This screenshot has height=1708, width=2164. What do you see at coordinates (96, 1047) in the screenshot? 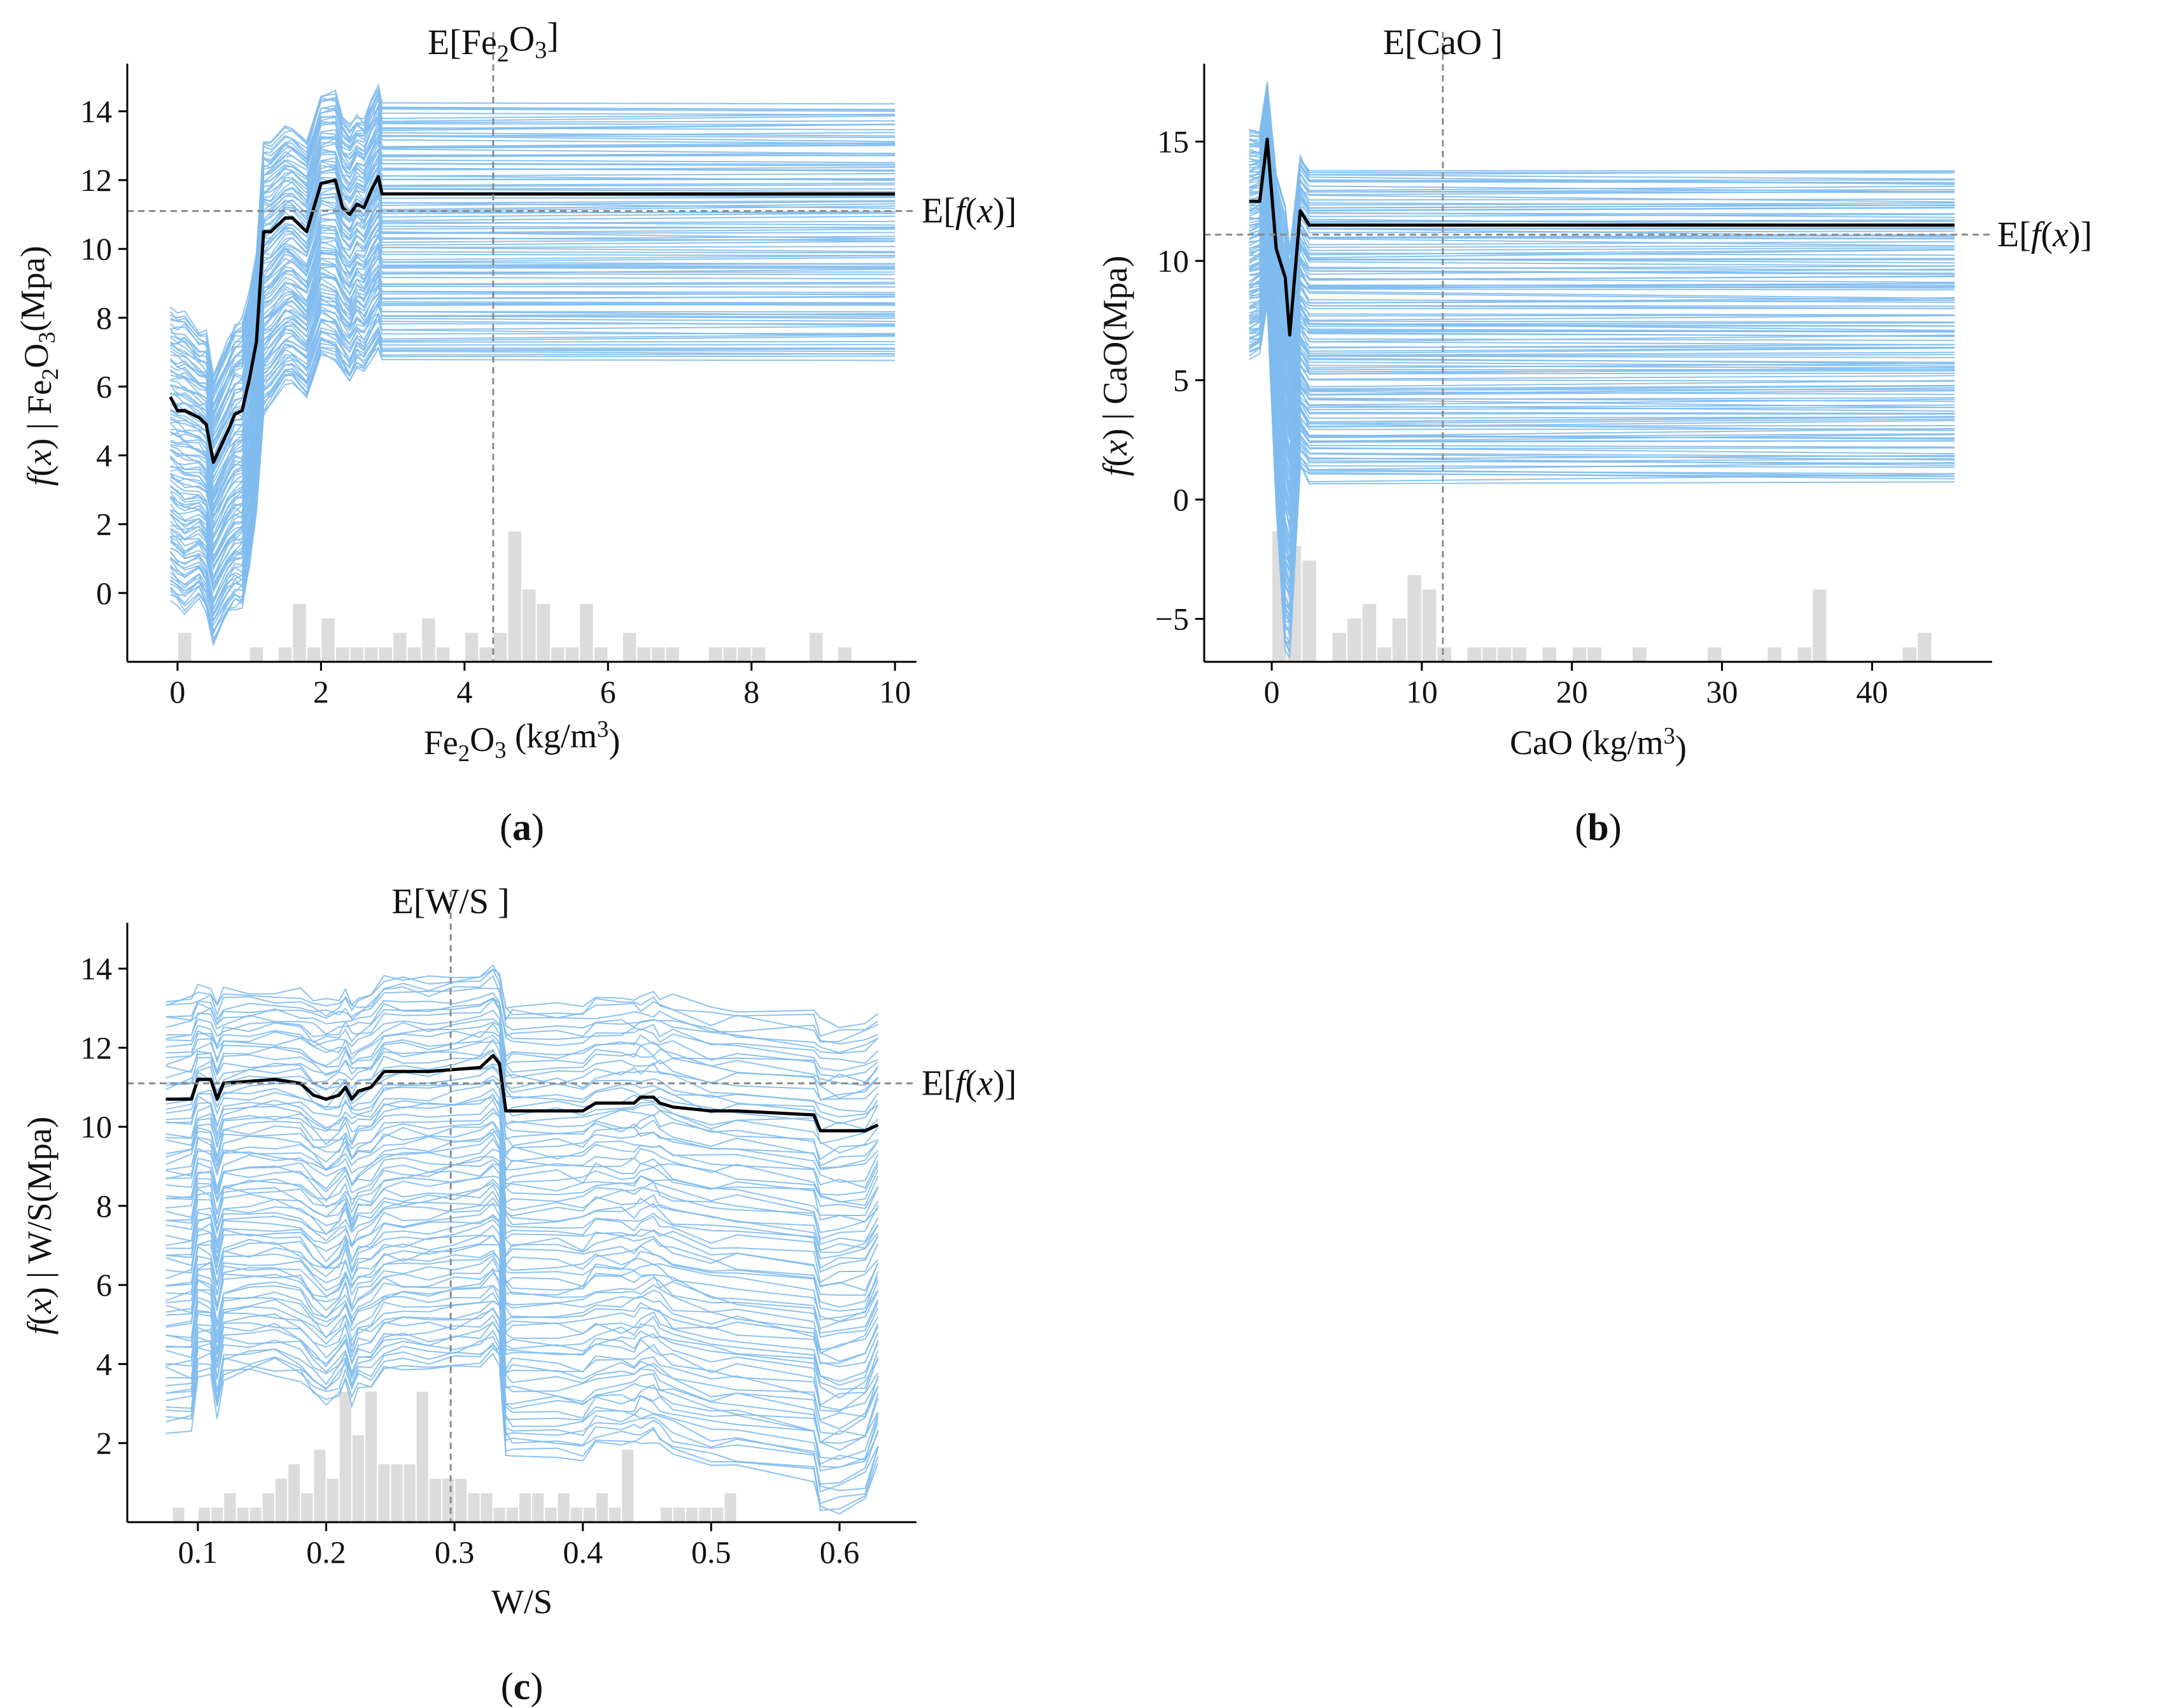
I see `y-tick-label: 12` at bounding box center [96, 1047].